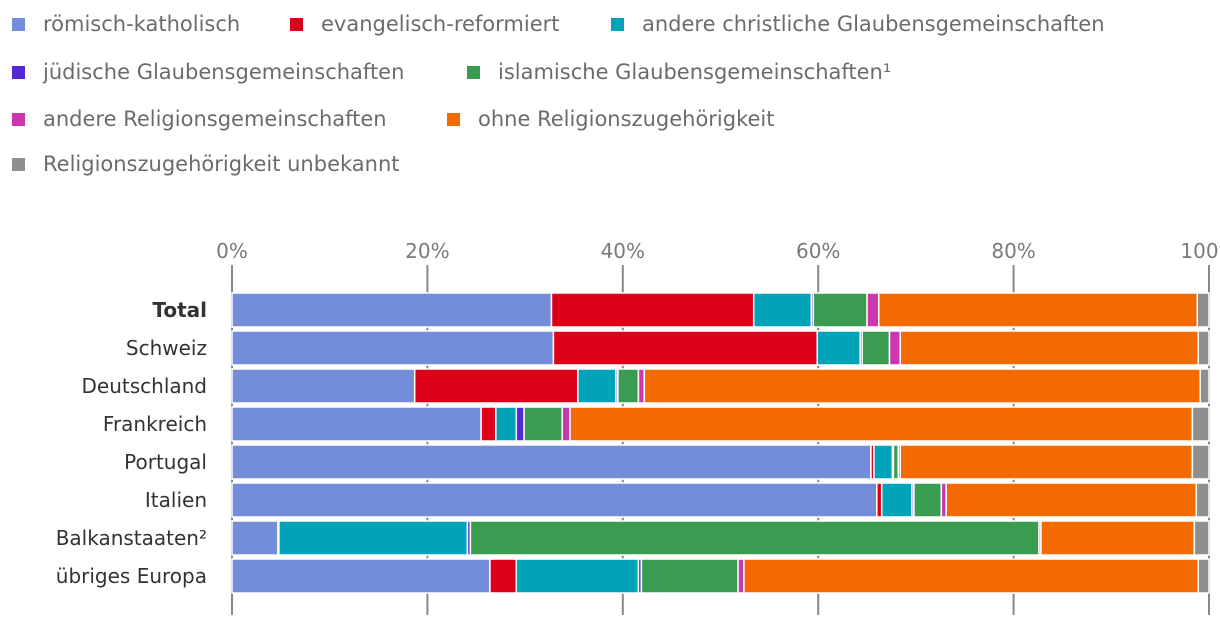 The width and height of the screenshot is (1220, 624). I want to click on legend-item: römisch-katholisch, so click(126, 24).